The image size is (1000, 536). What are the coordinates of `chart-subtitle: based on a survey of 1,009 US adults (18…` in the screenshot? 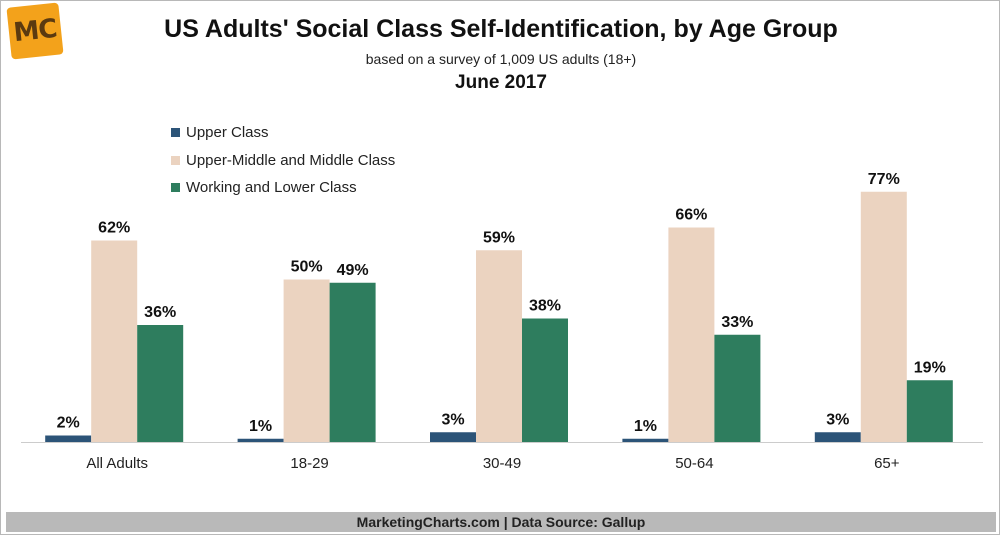 It's located at (501, 59).